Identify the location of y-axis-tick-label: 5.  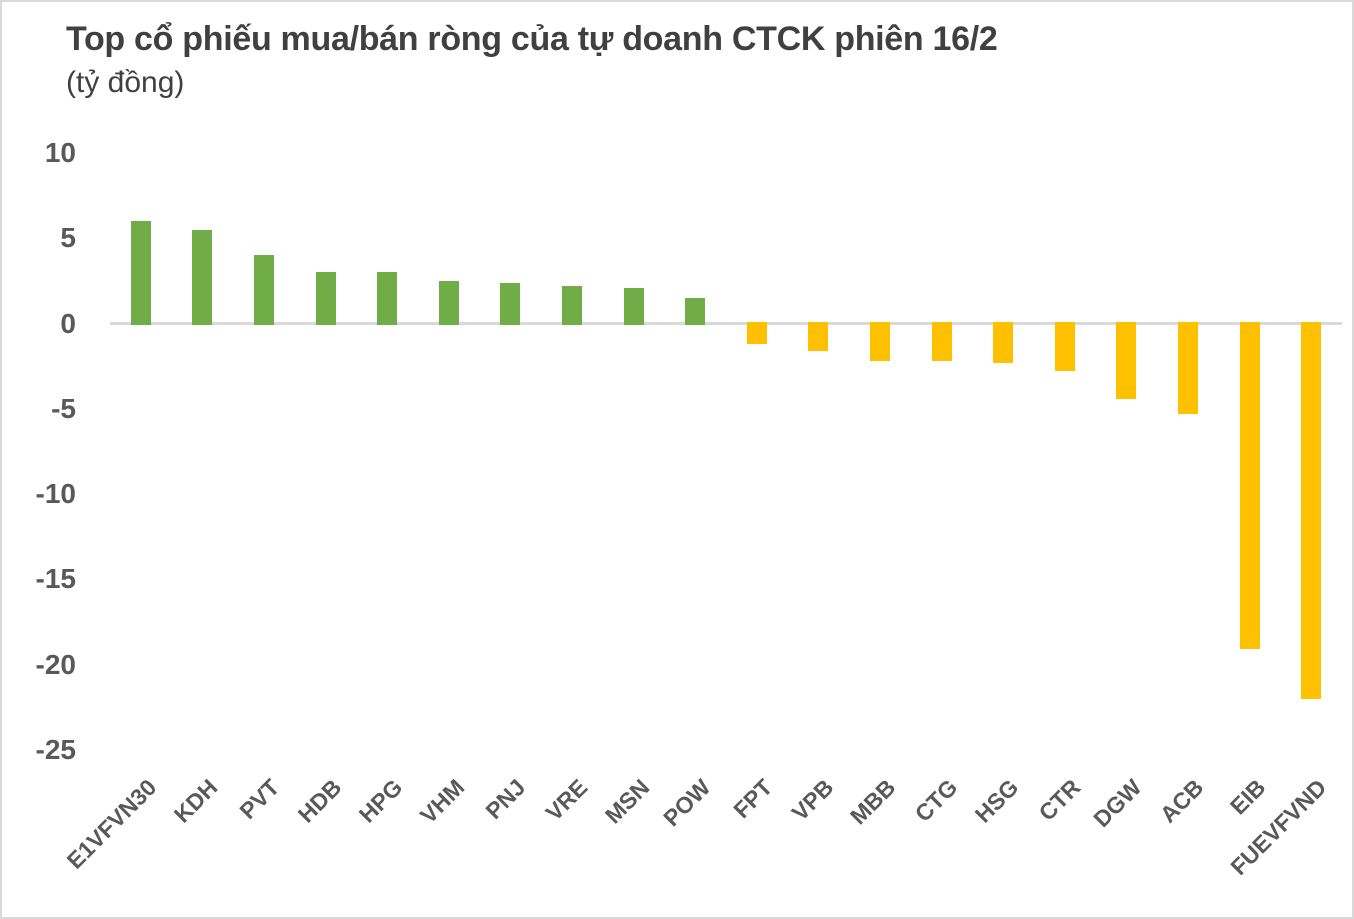
(68, 238).